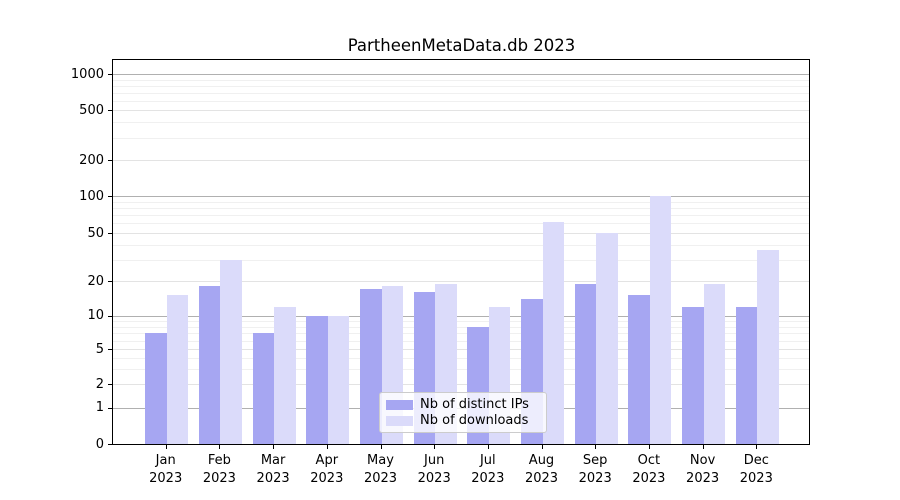  What do you see at coordinates (95, 281) in the screenshot?
I see `y-axis-tick-label: 20` at bounding box center [95, 281].